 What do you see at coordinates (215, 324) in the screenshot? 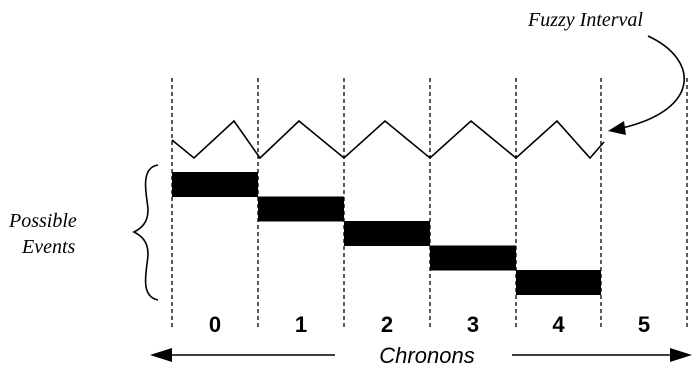
I see `chronon-number-label: 0` at bounding box center [215, 324].